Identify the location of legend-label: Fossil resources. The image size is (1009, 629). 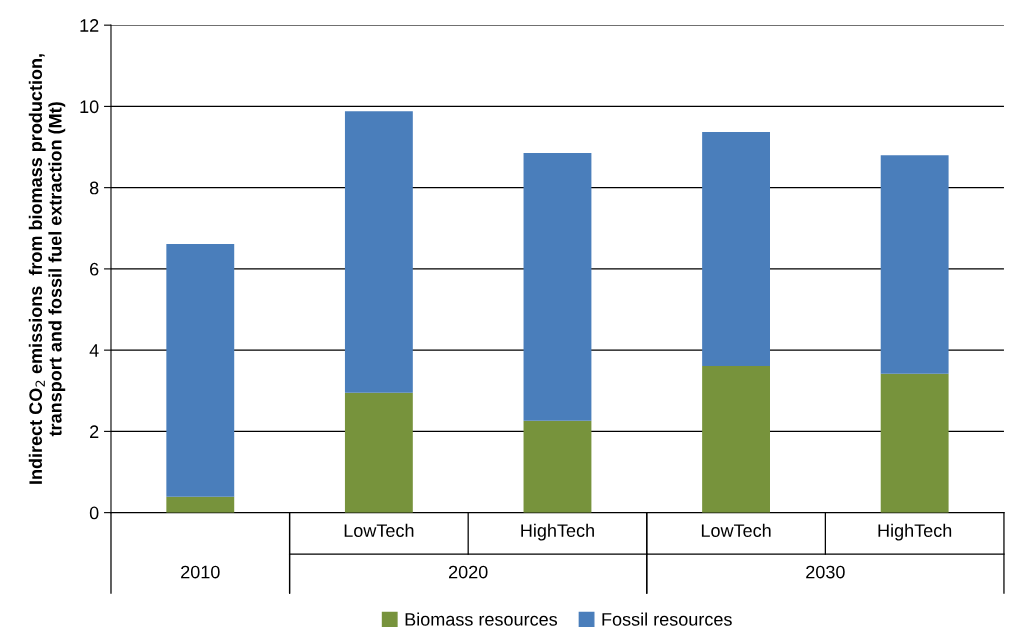
(667, 619).